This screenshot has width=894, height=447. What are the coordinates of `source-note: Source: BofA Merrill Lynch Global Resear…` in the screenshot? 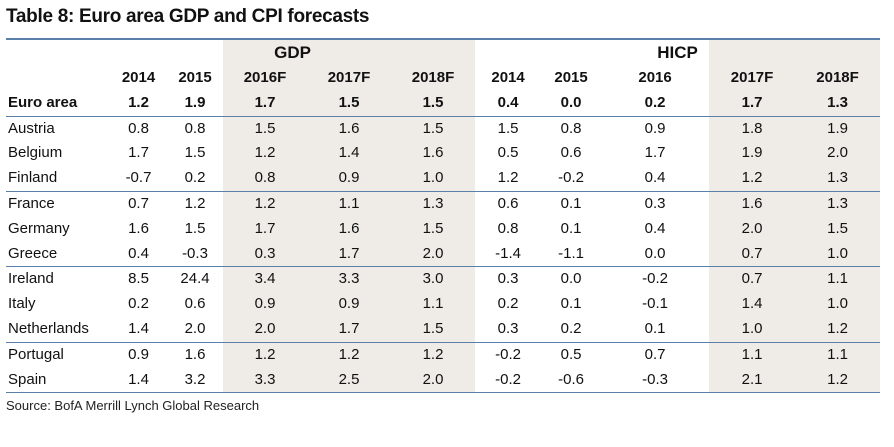 It's located at (133, 405).